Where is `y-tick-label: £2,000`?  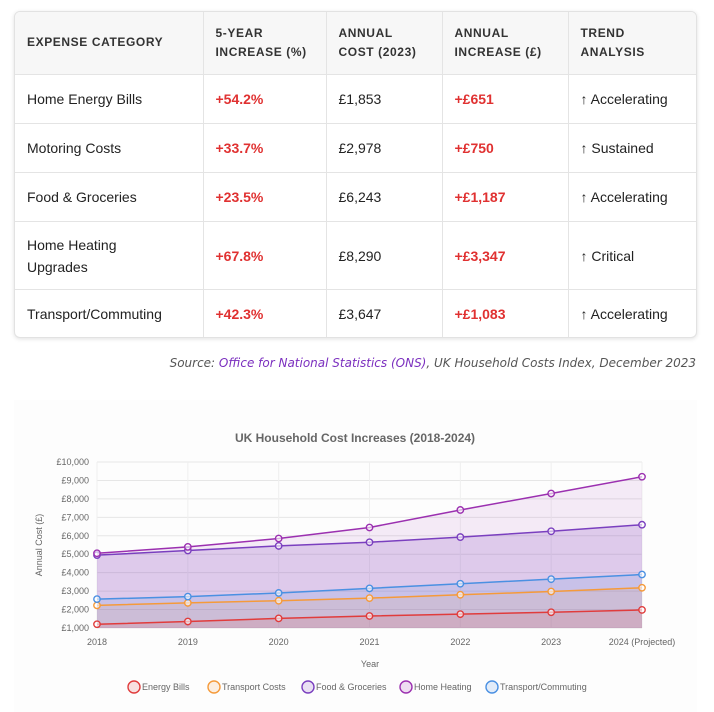
y-tick-label: £2,000 is located at coordinates (75, 610).